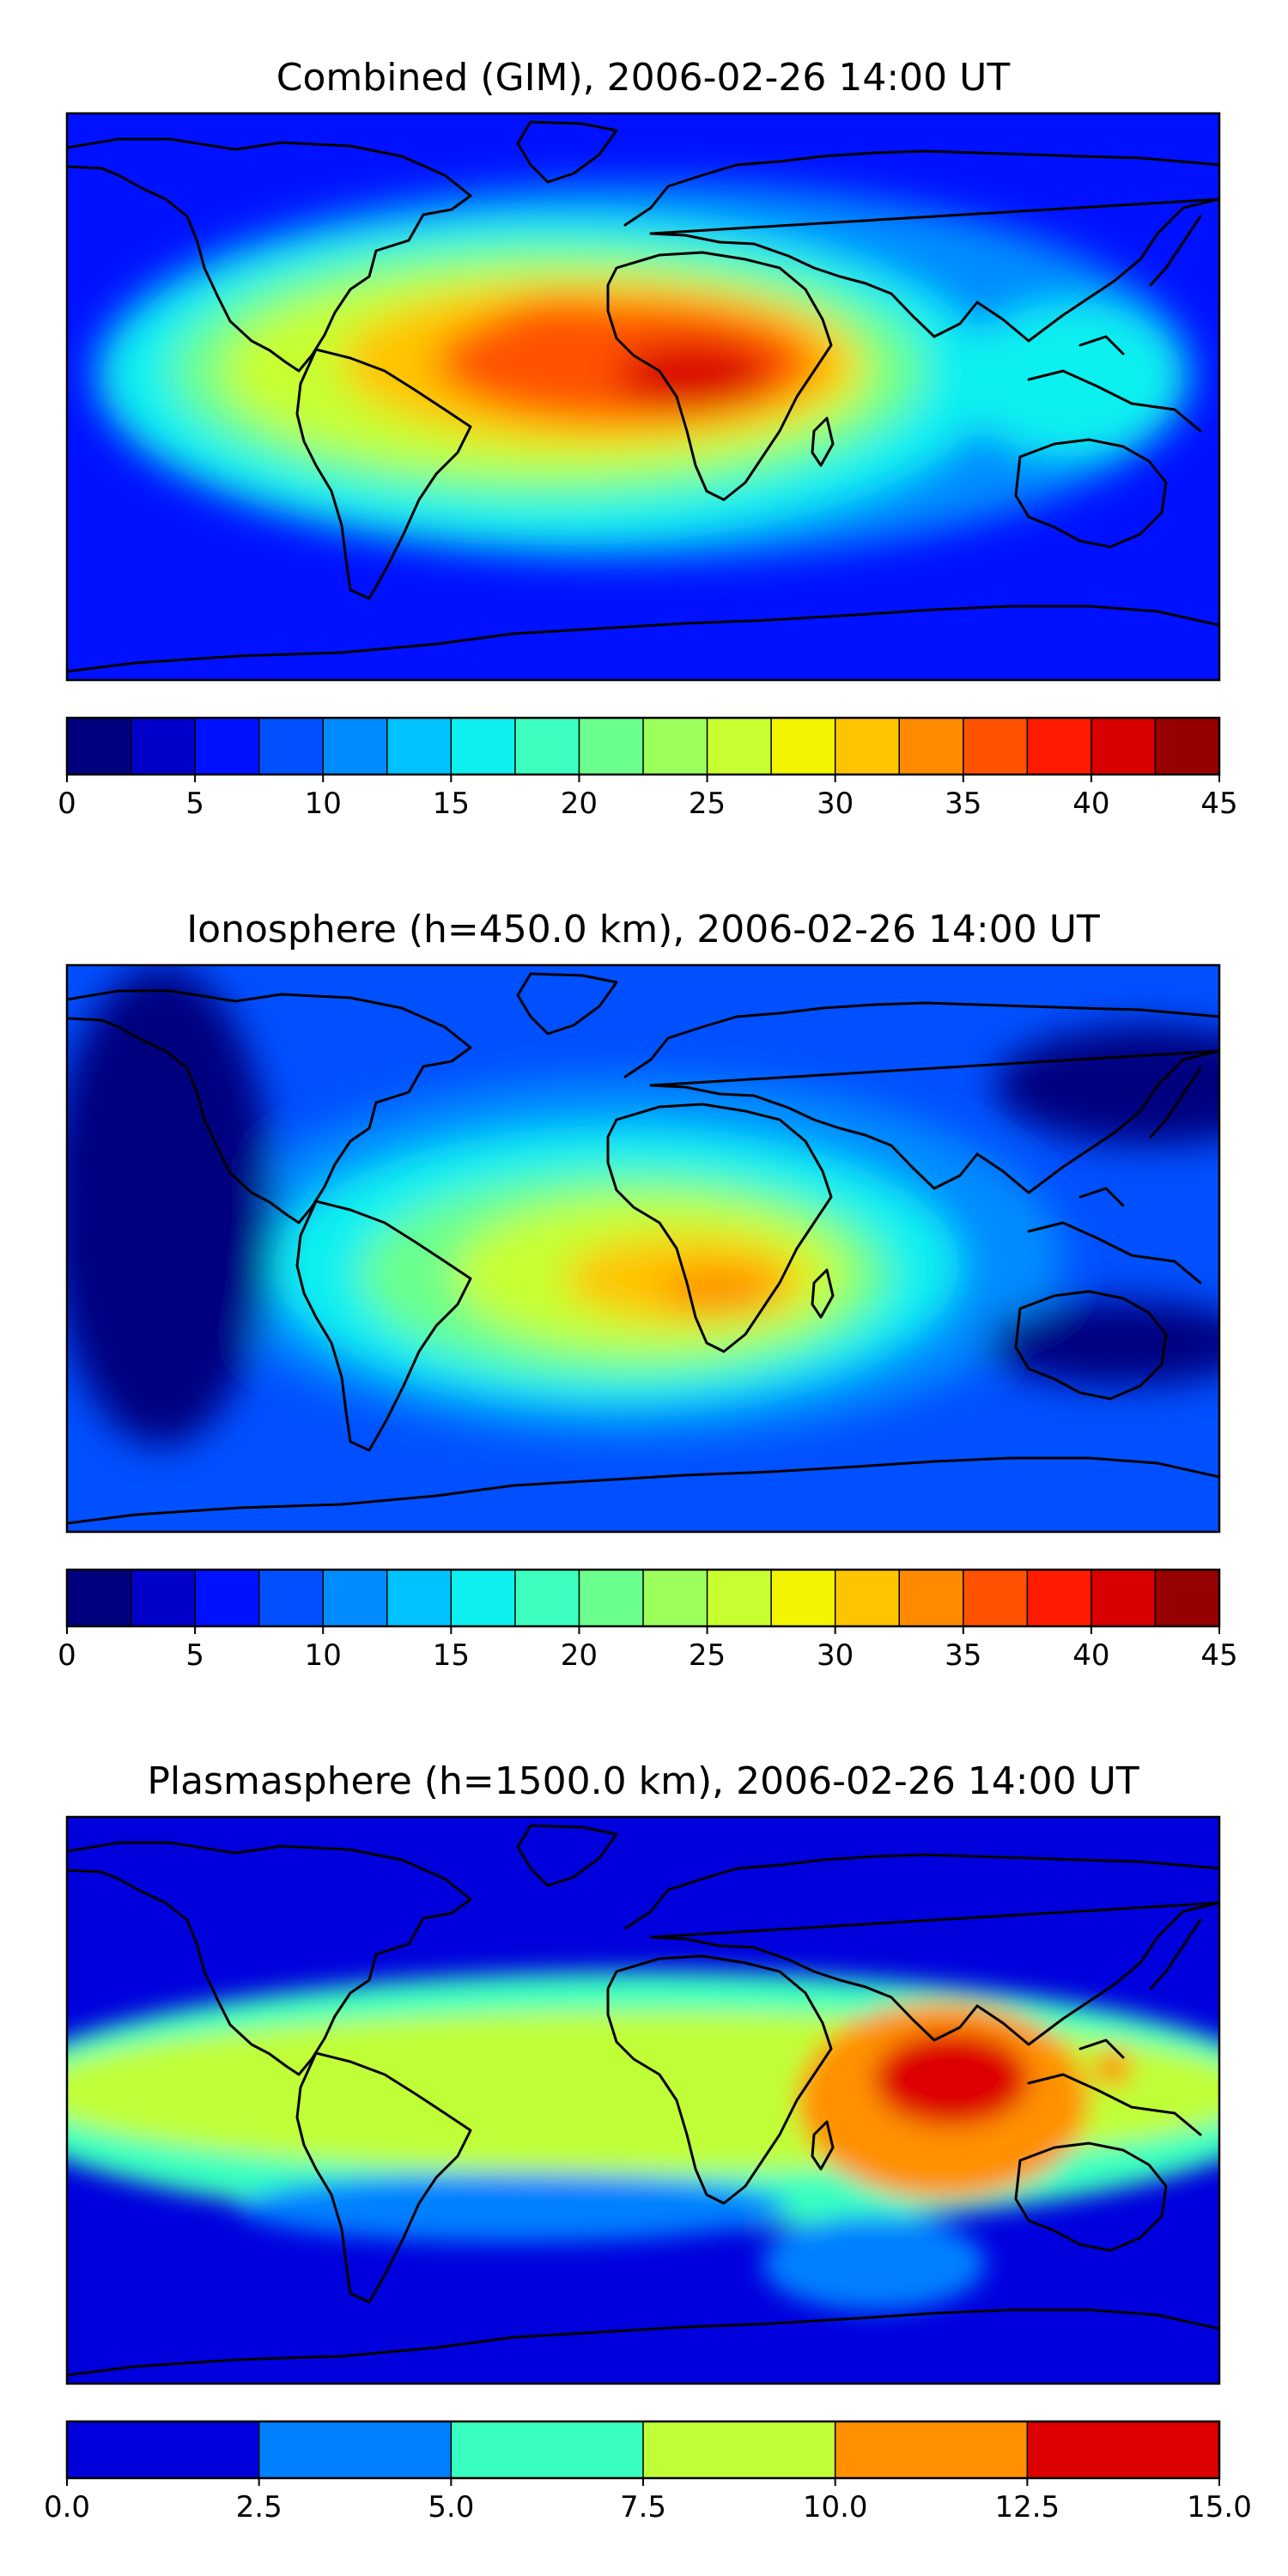 The height and width of the screenshot is (2576, 1288). Describe the element at coordinates (194, 804) in the screenshot. I see `colorbar-tick-label: 5` at that location.